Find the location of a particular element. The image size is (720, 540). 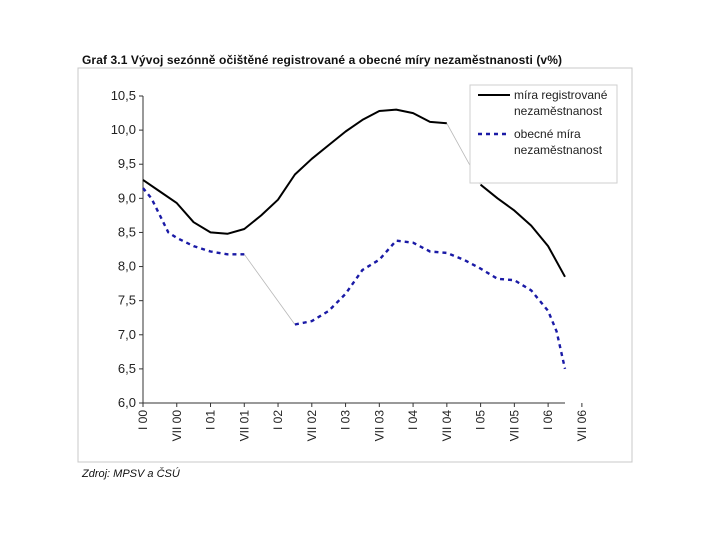

y-tick-label: 10,0 is located at coordinates (123, 129).